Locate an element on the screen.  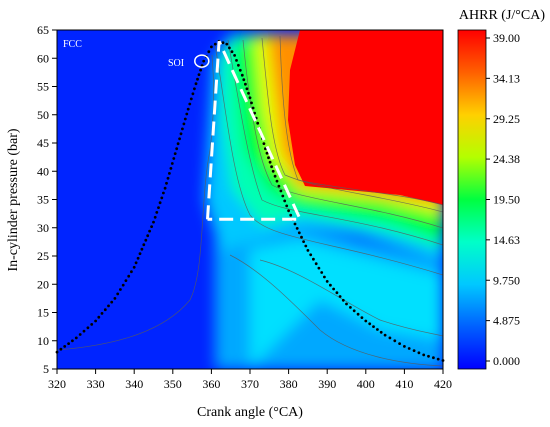
x-tick-label: 320 is located at coordinates (57, 384).